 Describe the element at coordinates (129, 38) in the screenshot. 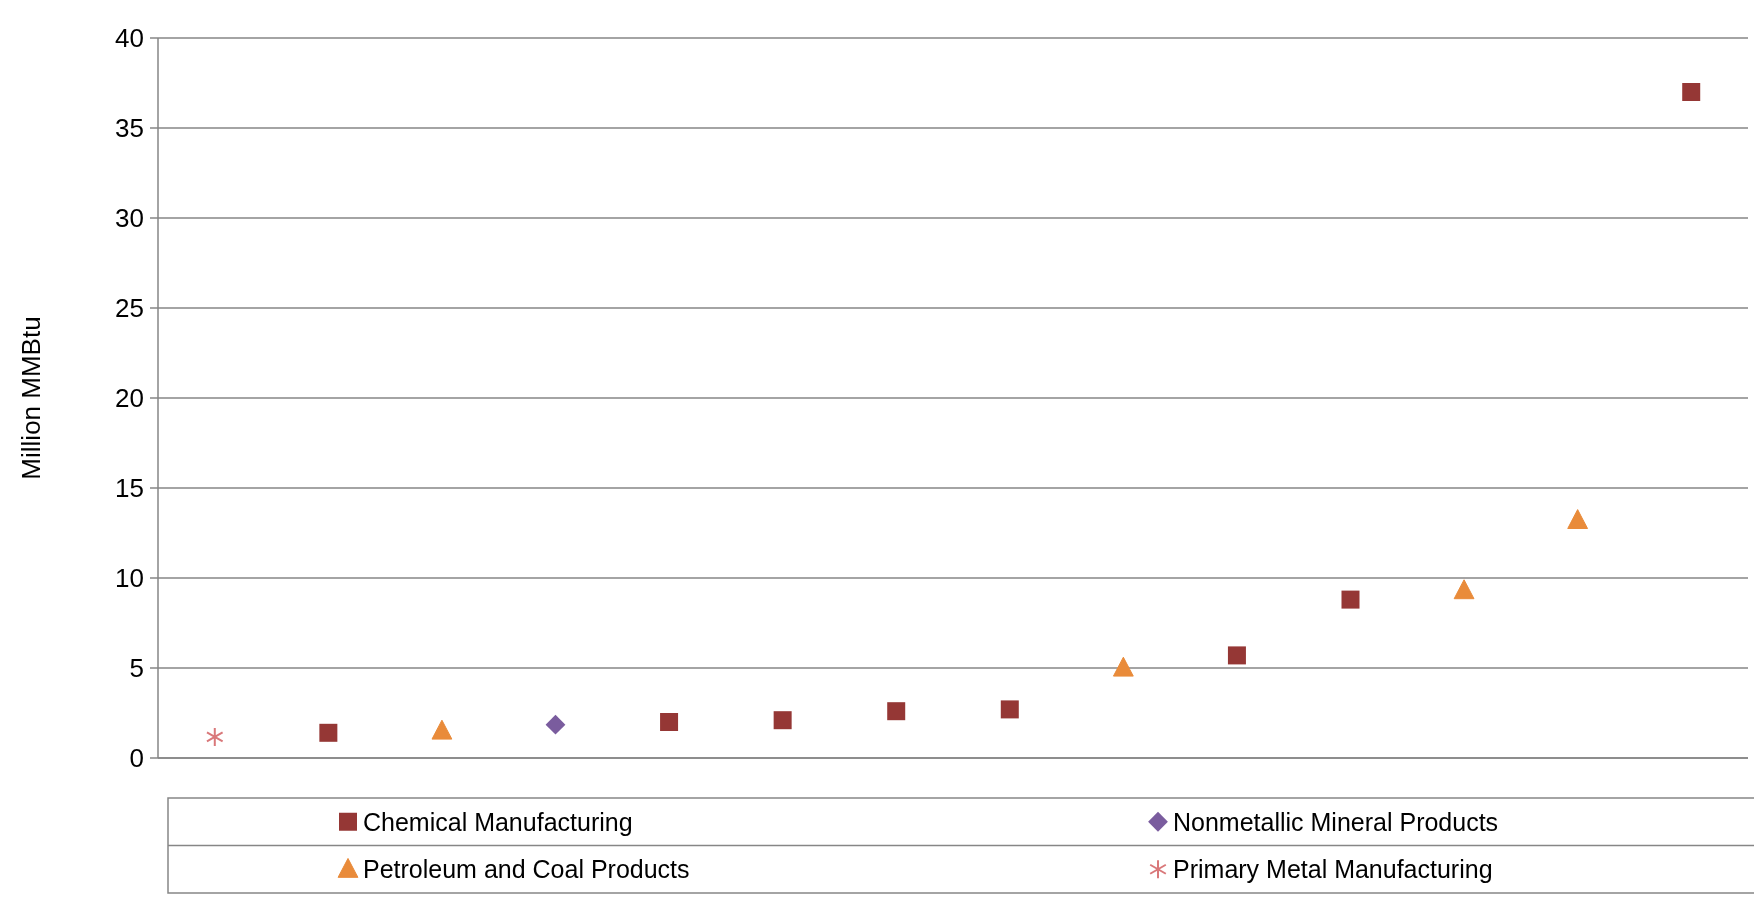

I see `y-tick-label: 40` at that location.